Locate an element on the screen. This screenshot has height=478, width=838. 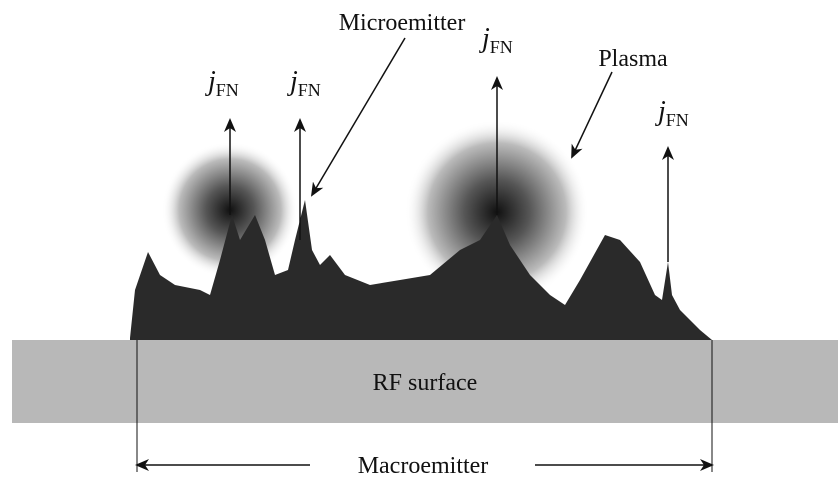
surface-label: RF surface is located at coordinates (425, 383).